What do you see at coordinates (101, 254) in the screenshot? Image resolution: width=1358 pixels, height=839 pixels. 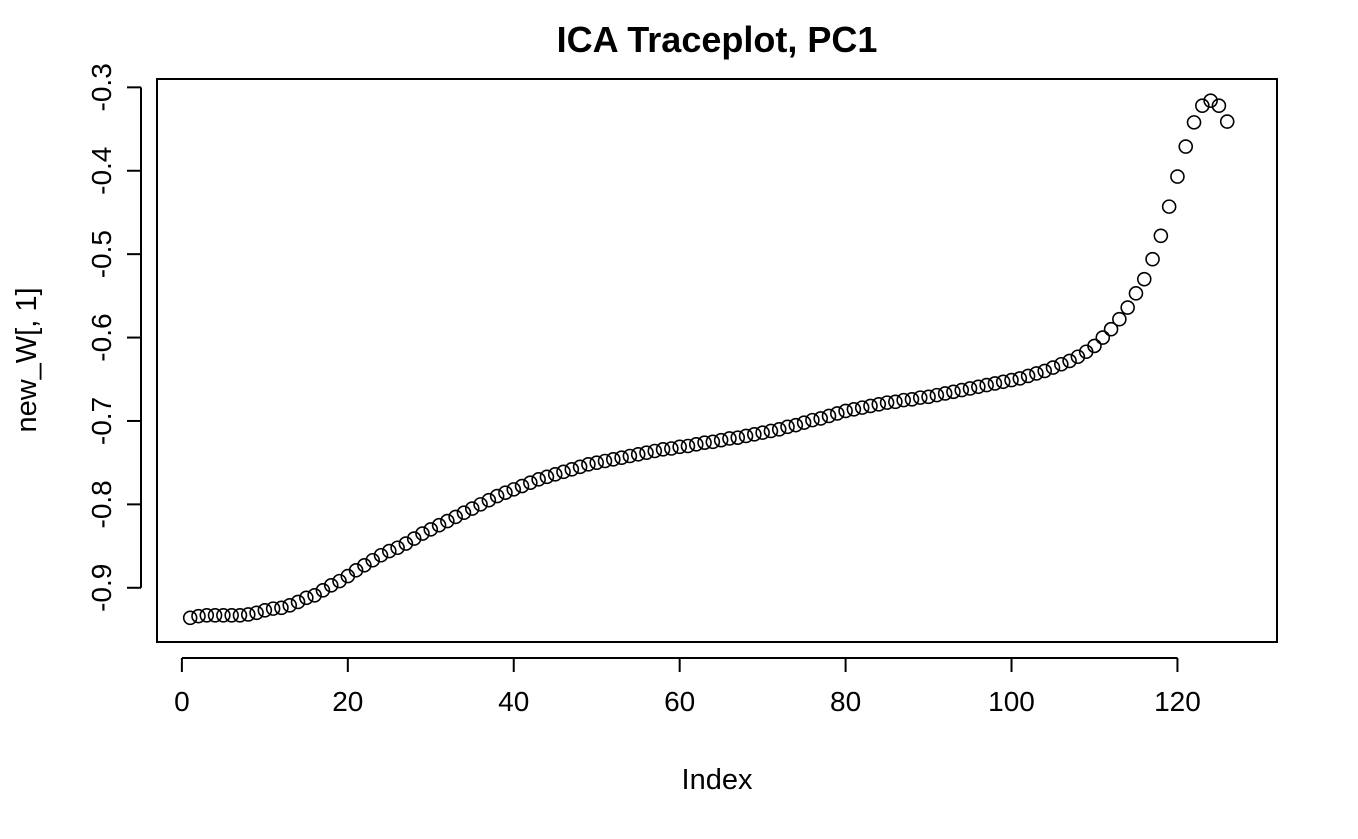 I see `y-tick-label: -0.5` at bounding box center [101, 254].